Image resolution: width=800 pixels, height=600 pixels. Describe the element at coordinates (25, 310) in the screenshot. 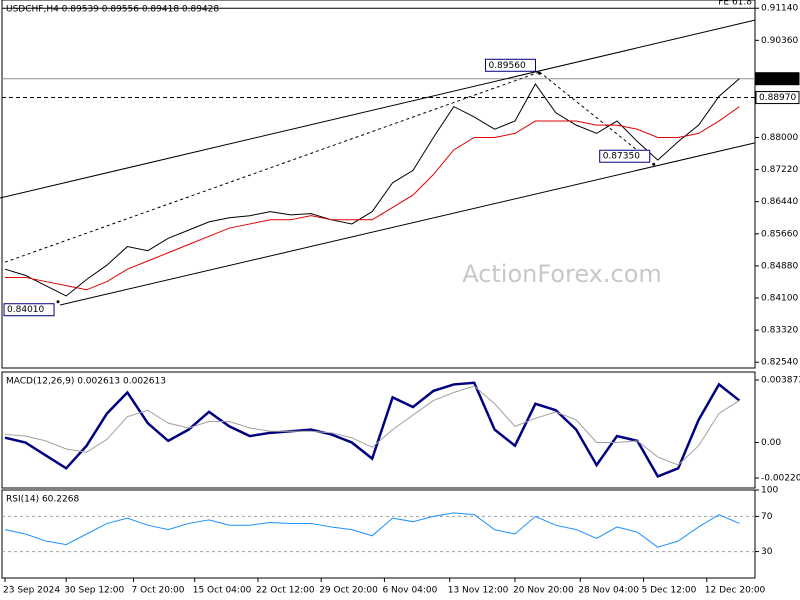

I see `annotation-label: 0.84010` at that location.